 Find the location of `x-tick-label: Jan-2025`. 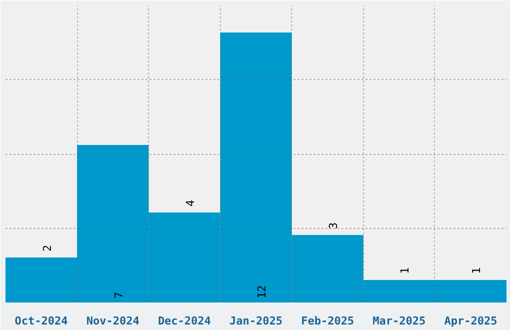

x-tick-label: Jan-2025 is located at coordinates (256, 321).